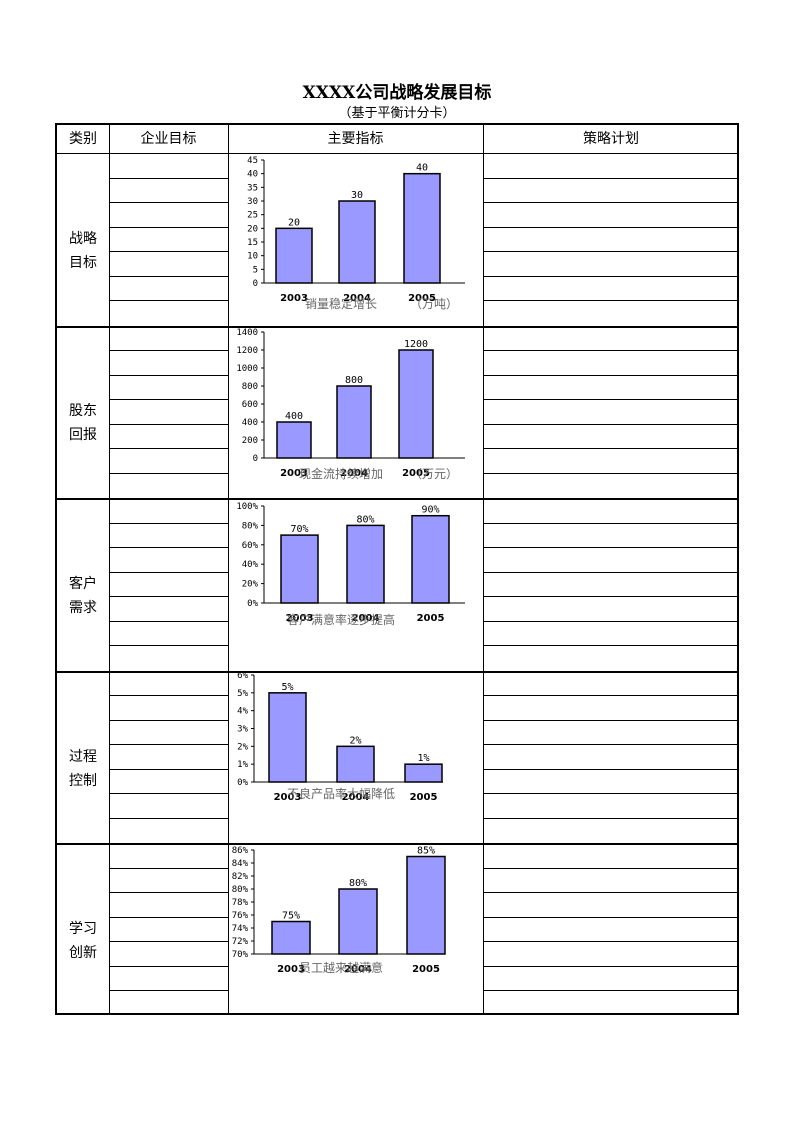  What do you see at coordinates (255, 284) in the screenshot?
I see `y-tick-label: 0` at bounding box center [255, 284].